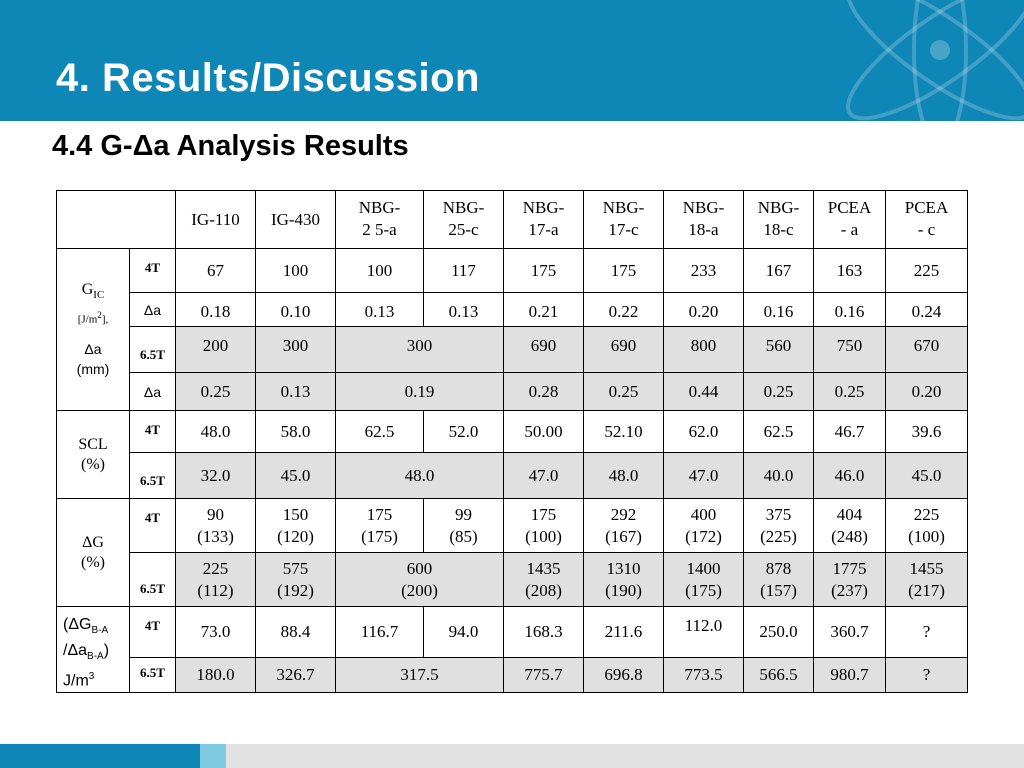 This screenshot has height=768, width=1024. What do you see at coordinates (926, 349) in the screenshot?
I see `table-cell: 670` at bounding box center [926, 349].